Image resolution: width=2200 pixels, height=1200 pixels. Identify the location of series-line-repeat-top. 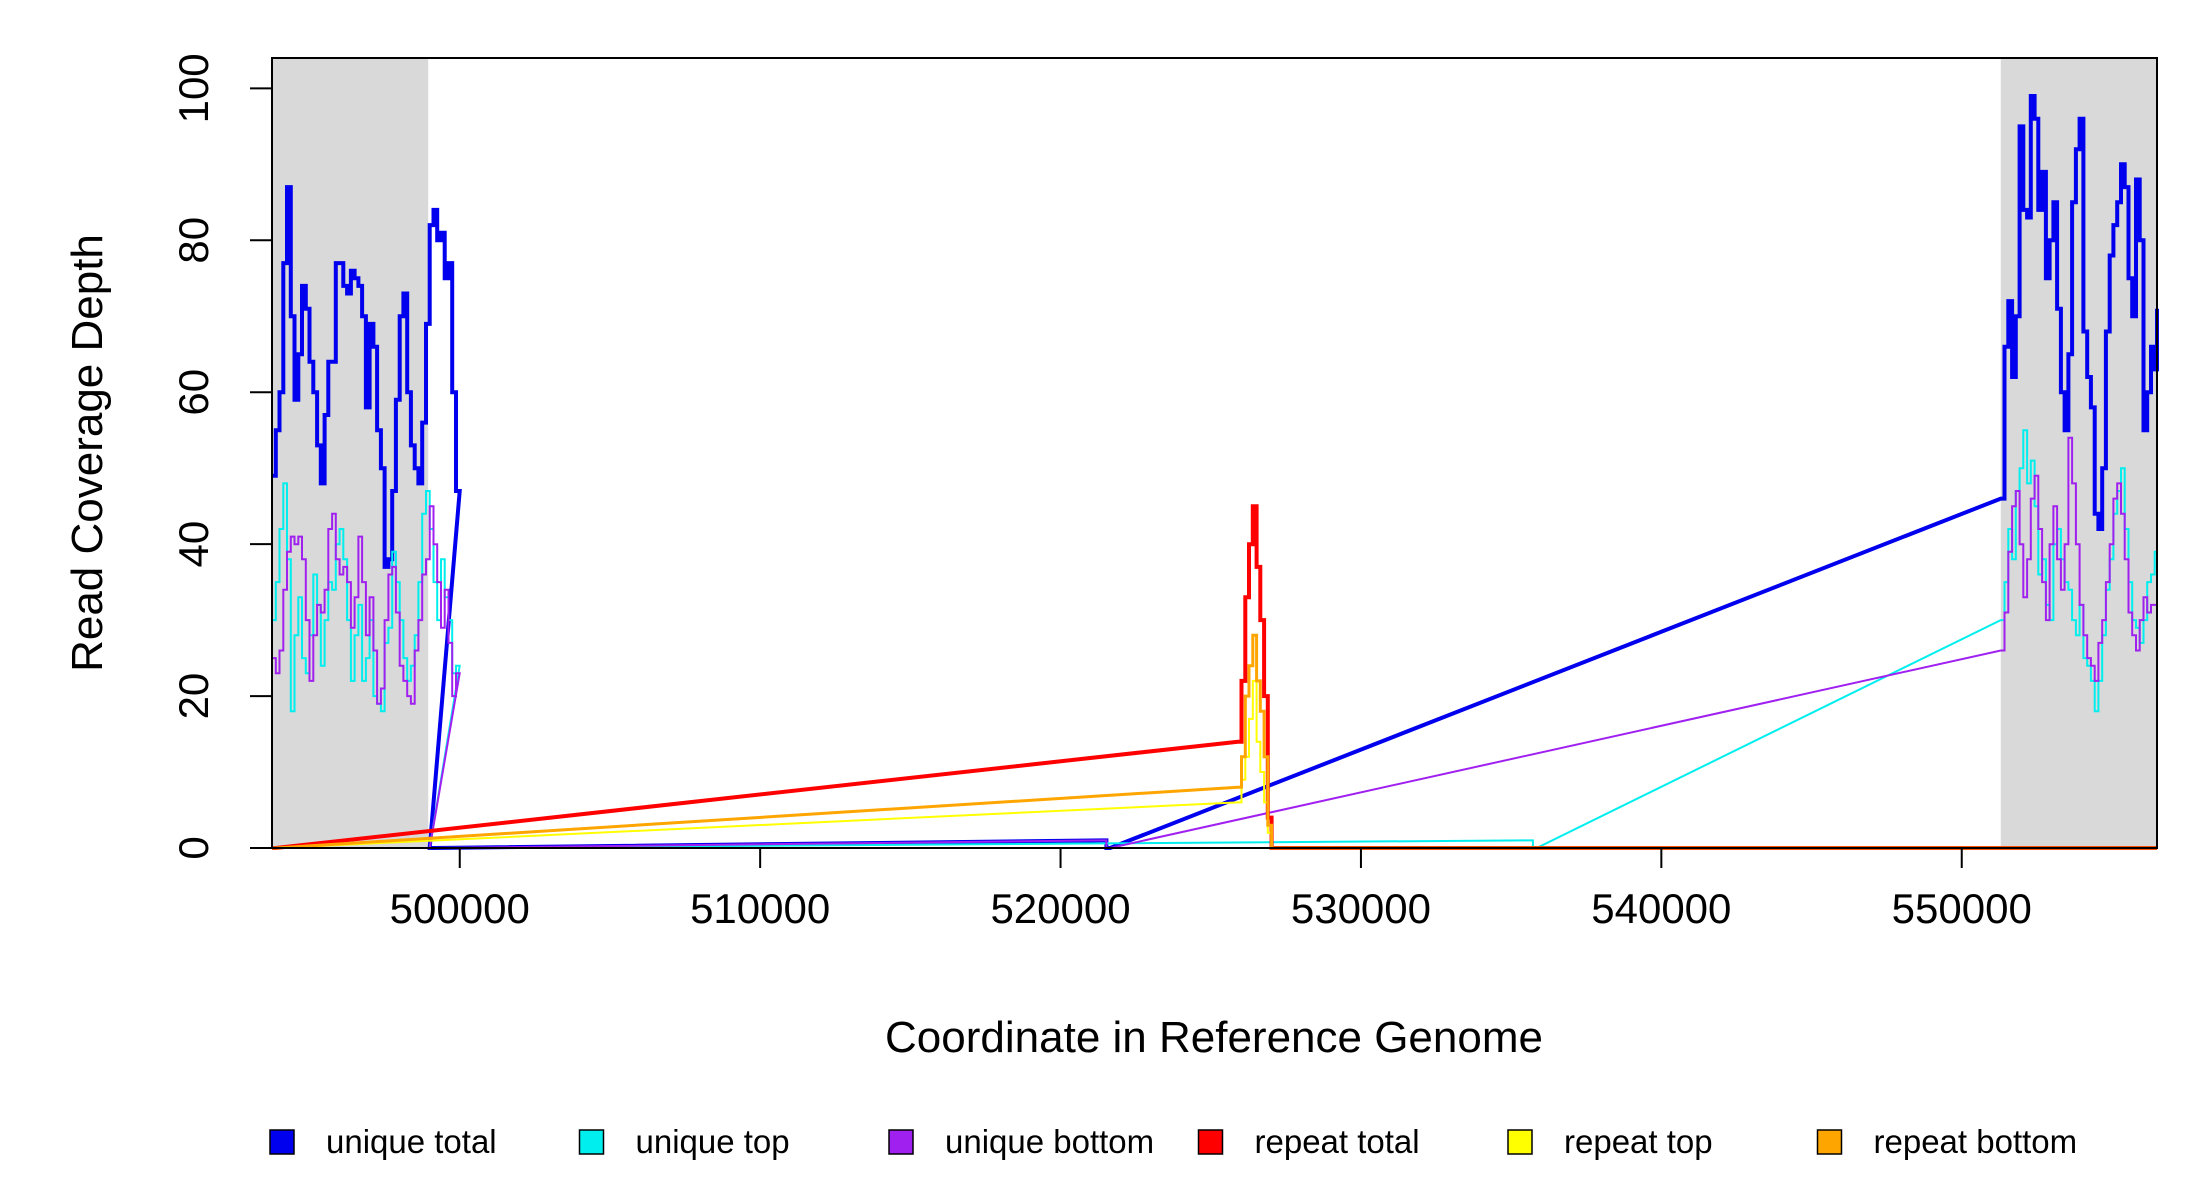
(1214, 764).